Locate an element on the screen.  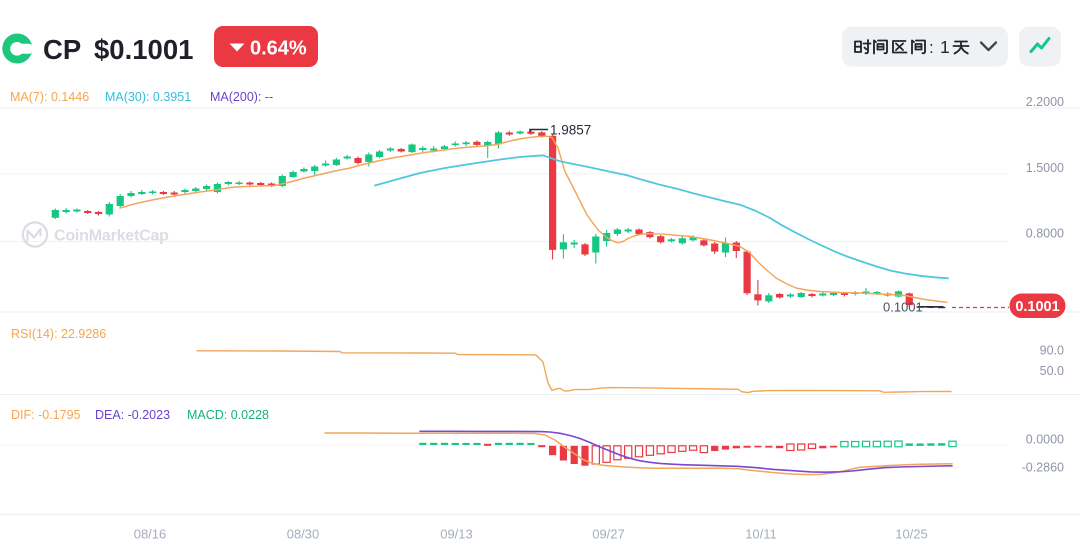
svg-text: 10/25 is located at coordinates (911, 534).